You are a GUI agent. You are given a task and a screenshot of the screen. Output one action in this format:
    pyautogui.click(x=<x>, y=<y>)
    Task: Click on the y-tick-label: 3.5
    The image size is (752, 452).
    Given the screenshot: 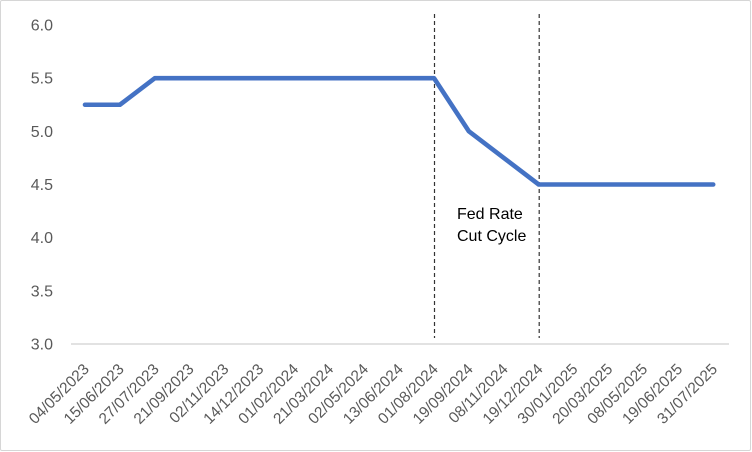 What is the action you would take?
    pyautogui.click(x=42, y=291)
    